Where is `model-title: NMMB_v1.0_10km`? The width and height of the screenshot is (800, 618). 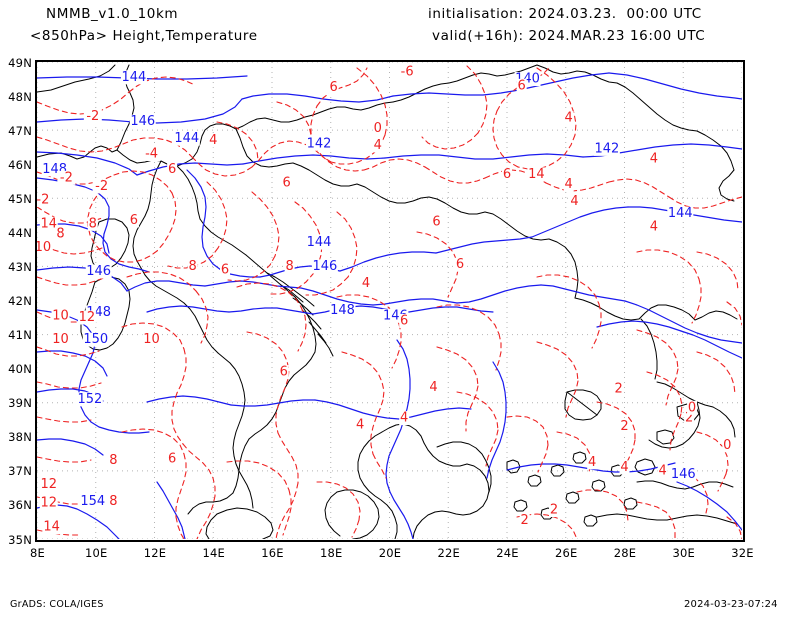 model-title: NMMB_v1.0_10km is located at coordinates (112, 14).